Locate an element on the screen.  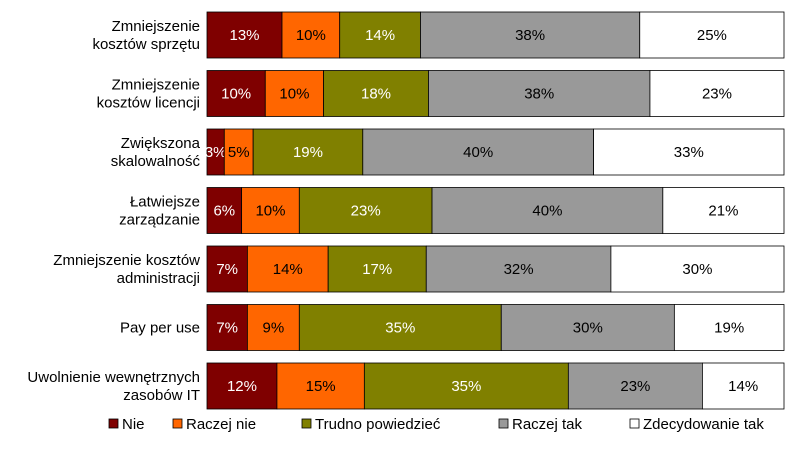
legend-label: Trudno powiedzieć is located at coordinates (378, 424).